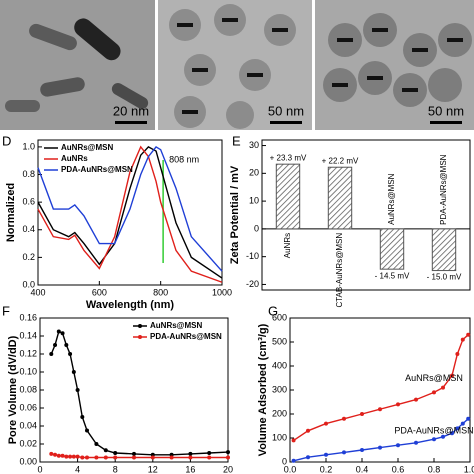  I want to click on y-tick-label: 1.0, so click(28, 146).